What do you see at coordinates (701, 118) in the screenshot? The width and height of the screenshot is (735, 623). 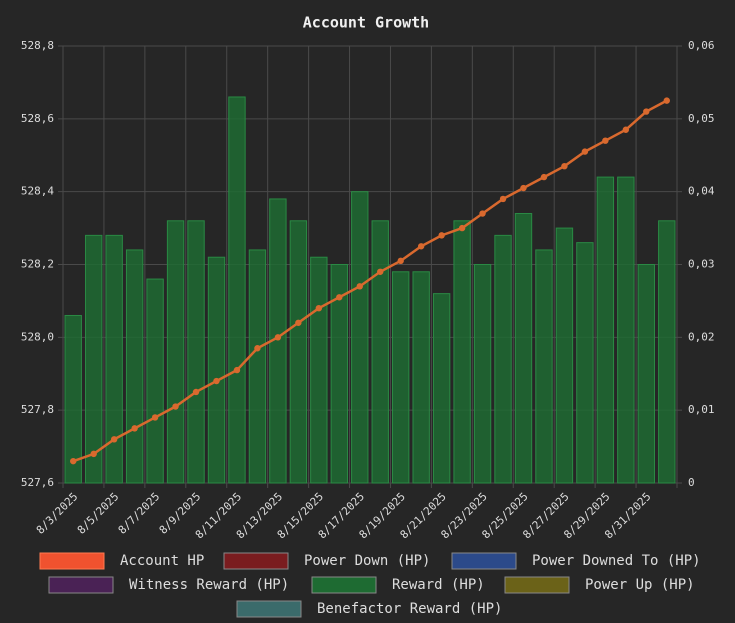 I see `y2-tick-label: 0,05` at bounding box center [701, 118].